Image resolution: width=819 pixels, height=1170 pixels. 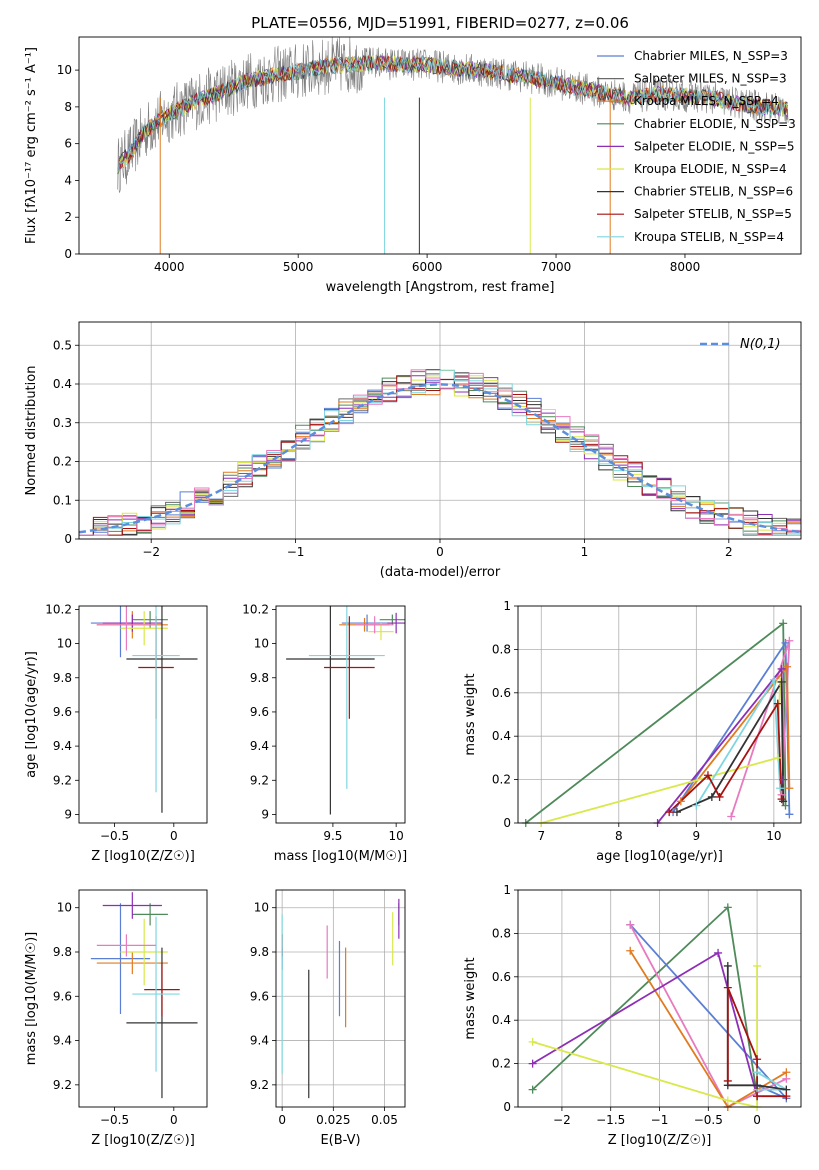 I want to click on y-tick-label: 6, so click(x=68, y=144).